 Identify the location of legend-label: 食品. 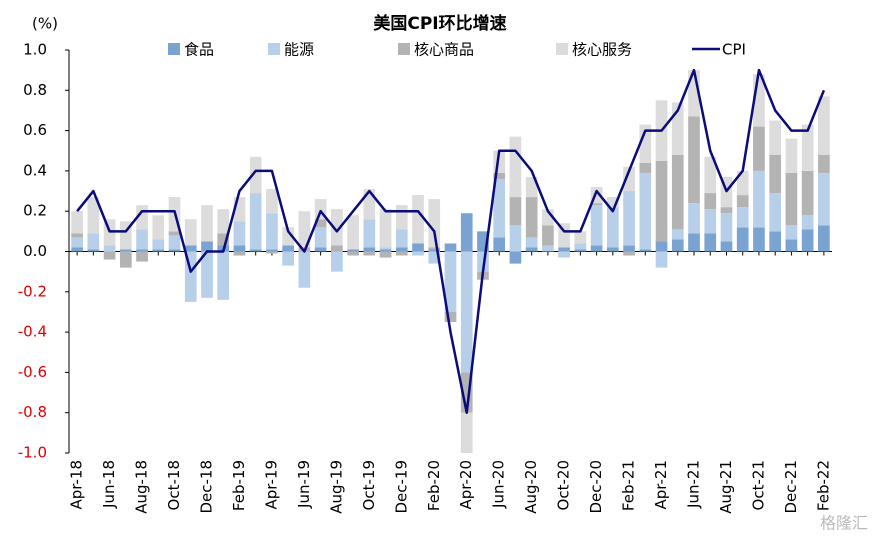
(199, 50).